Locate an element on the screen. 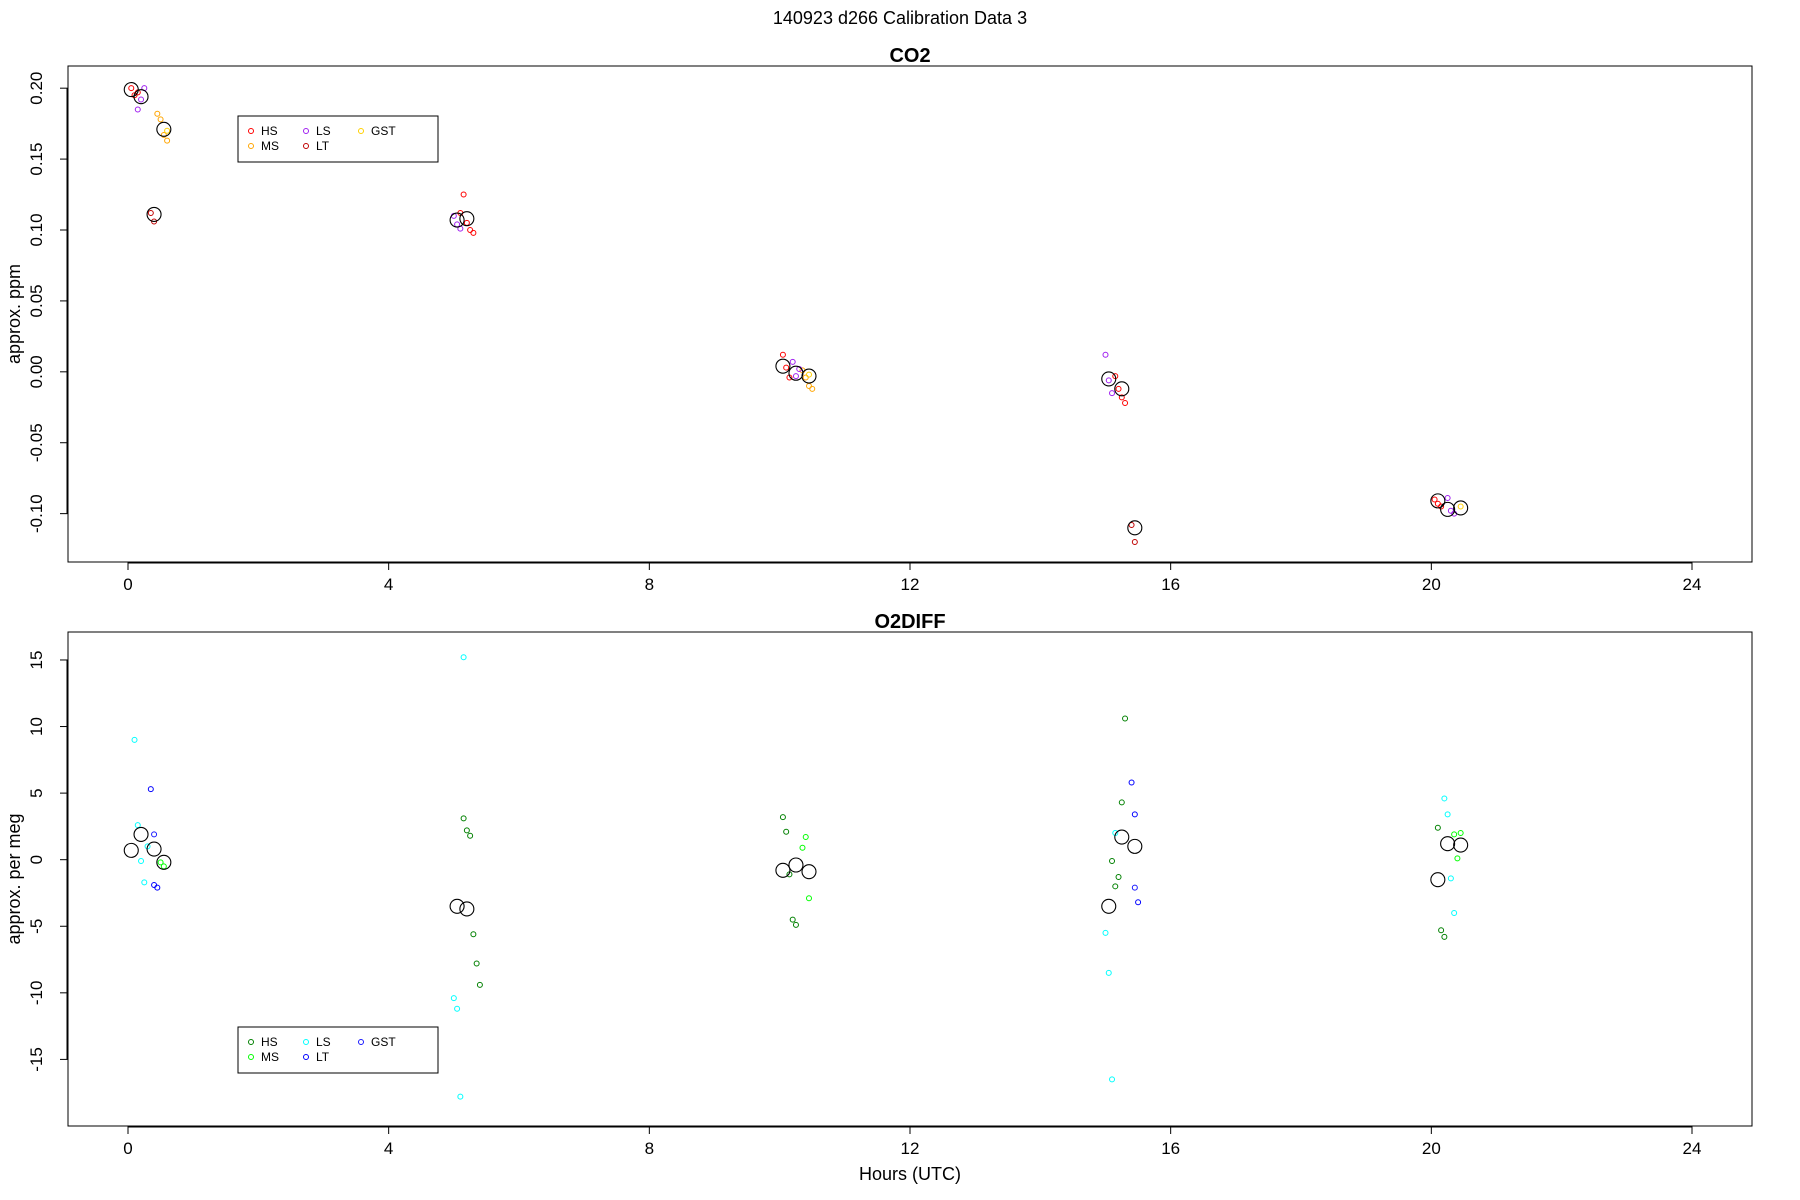  panel-1-y-tick-label: -0.05 is located at coordinates (36, 442).